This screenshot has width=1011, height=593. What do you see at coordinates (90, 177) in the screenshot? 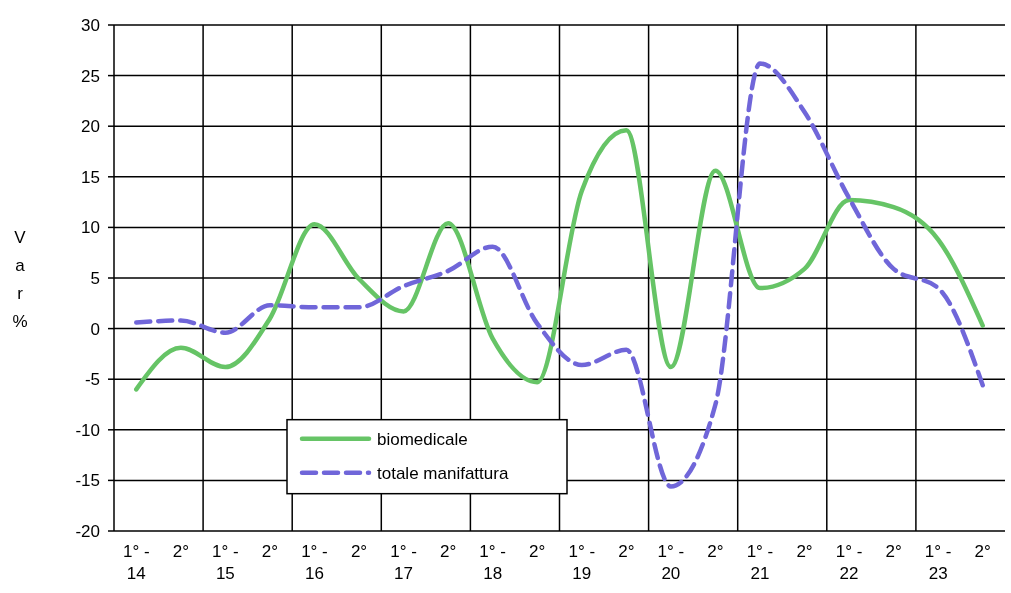
I see `y-tick-label: 15` at bounding box center [90, 177].